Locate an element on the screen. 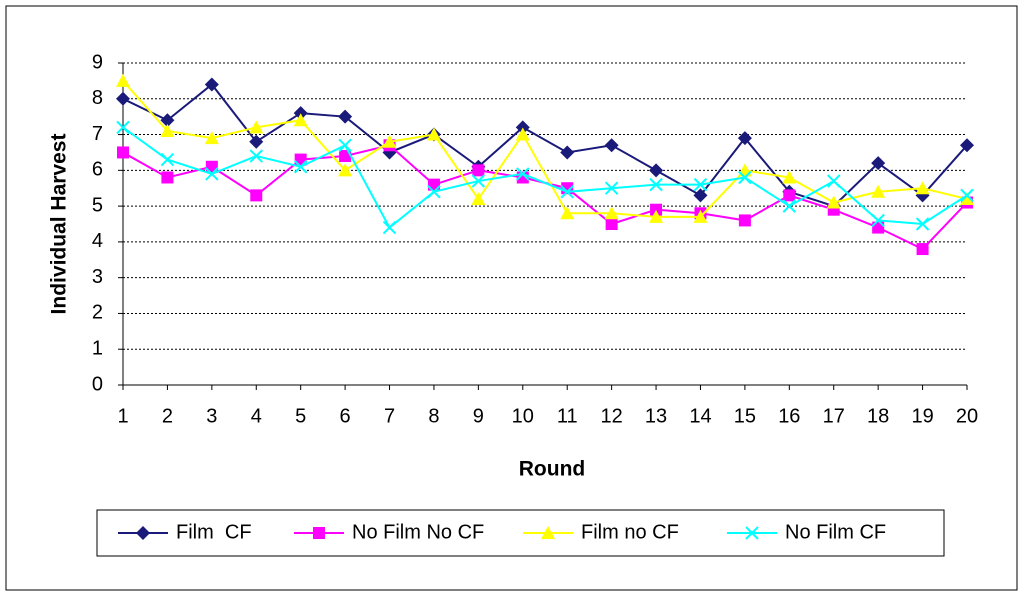 Image resolution: width=1024 pixels, height=603 pixels. y-tick-label: 8 is located at coordinates (97, 98).